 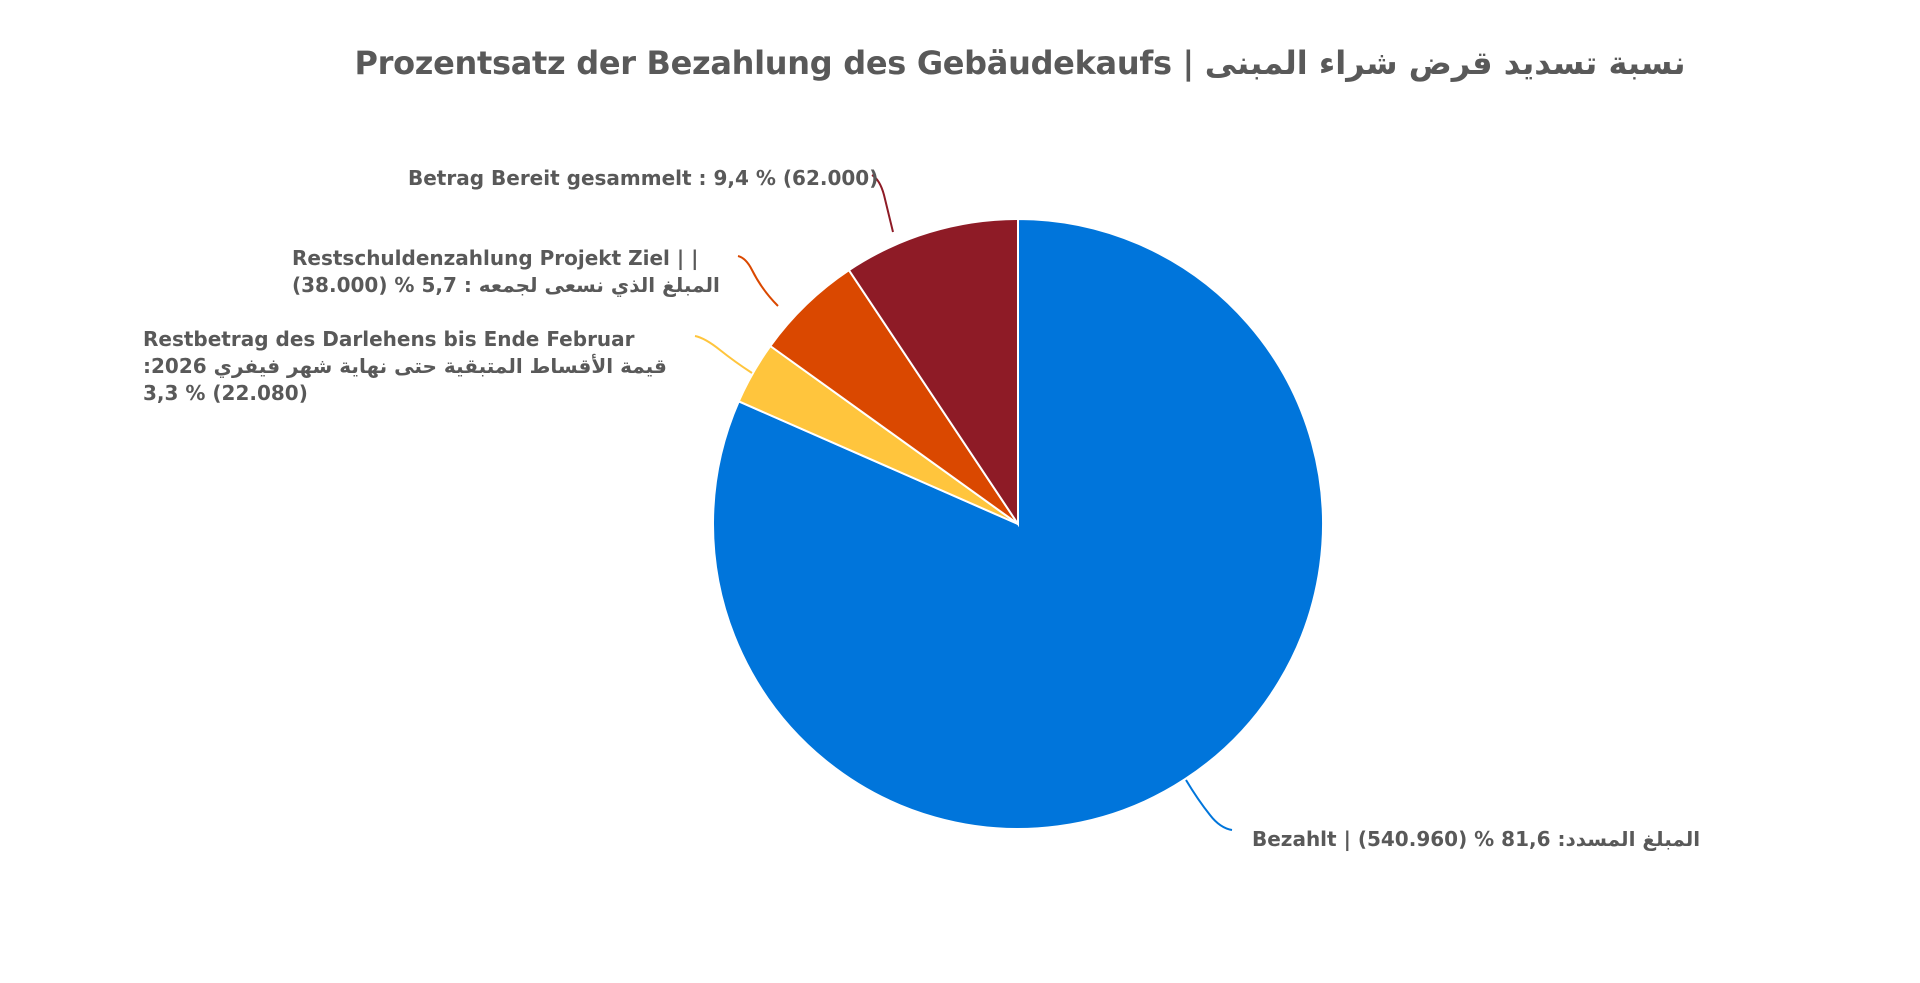 I want to click on data-label-target-line1: Restschuldenzahlung Projekt Ziel | |, so click(x=495, y=258).